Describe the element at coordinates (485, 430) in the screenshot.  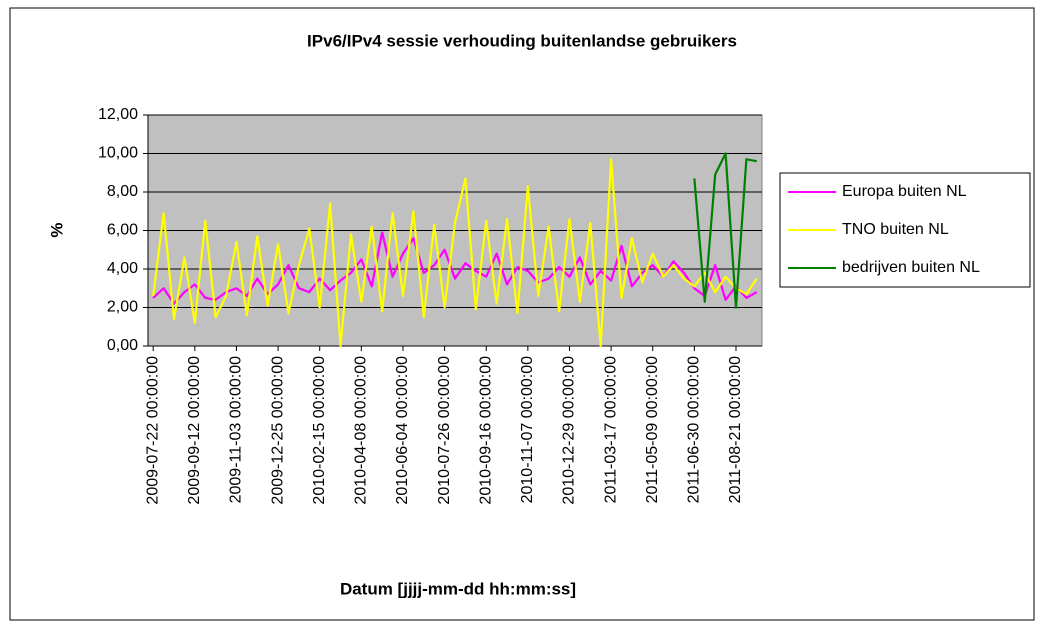
I see `x-tick-label: 2010-09-16 00:00:00` at that location.